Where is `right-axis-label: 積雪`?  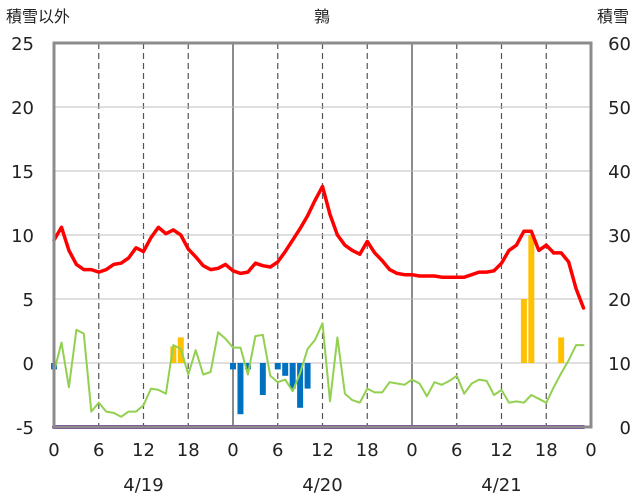 right-axis-label: 積雪 is located at coordinates (613, 16).